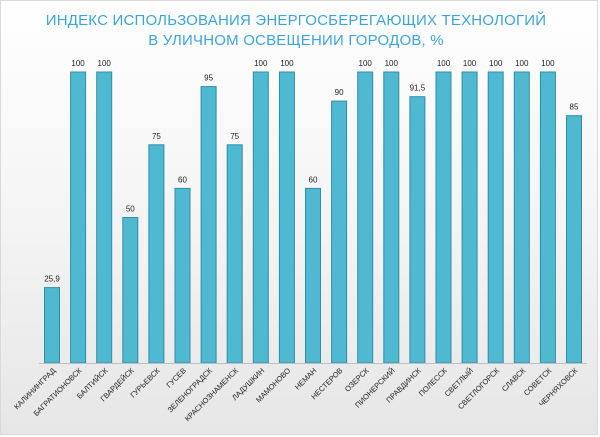 This screenshot has width=600, height=437. Describe the element at coordinates (190, 390) in the screenshot. I see `x-tick-label: ЗЕЛЕНОГРАДСК` at that location.